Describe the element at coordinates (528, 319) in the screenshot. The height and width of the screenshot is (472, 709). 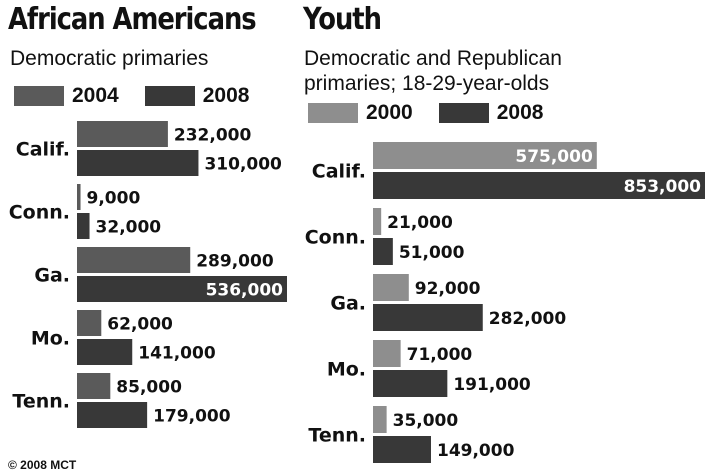
I see `value-label-ga-2008: 282,000` at that location.